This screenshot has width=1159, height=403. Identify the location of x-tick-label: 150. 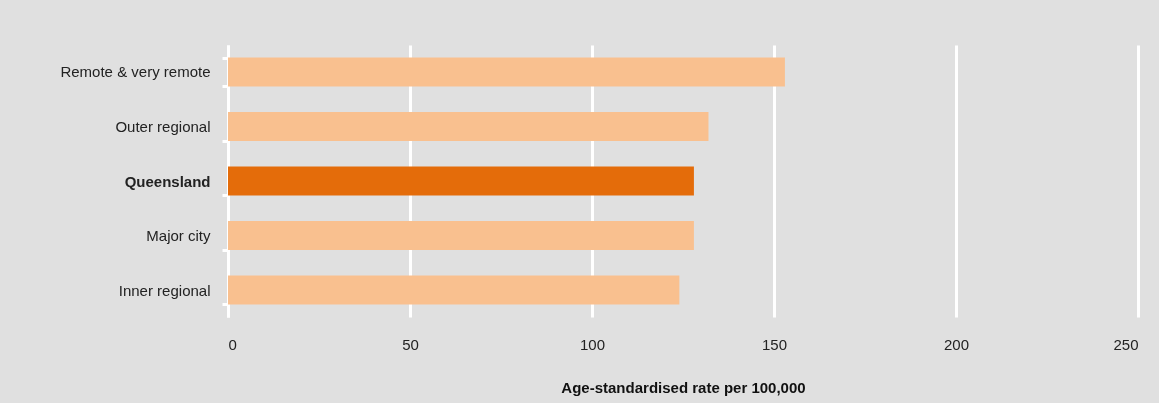
(774, 344).